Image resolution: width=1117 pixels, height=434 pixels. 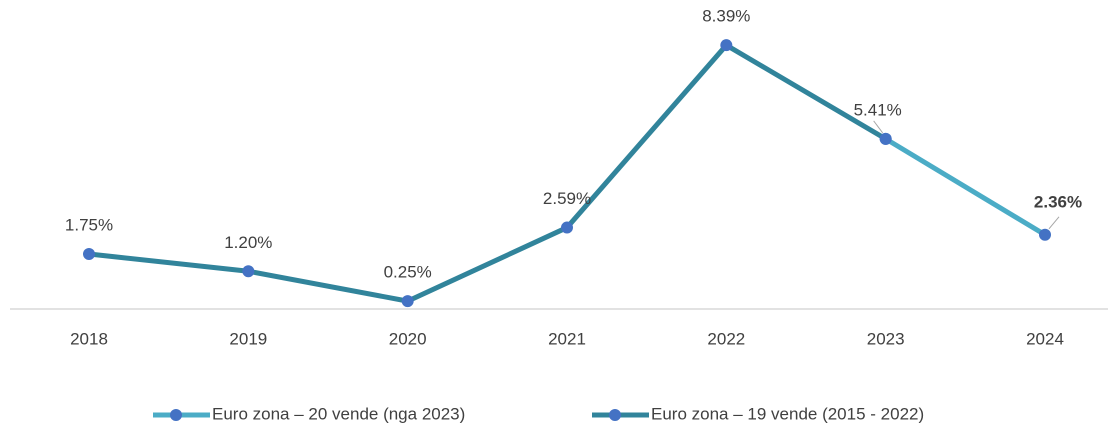 I want to click on x-tick-label: 2018, so click(x=89, y=338).